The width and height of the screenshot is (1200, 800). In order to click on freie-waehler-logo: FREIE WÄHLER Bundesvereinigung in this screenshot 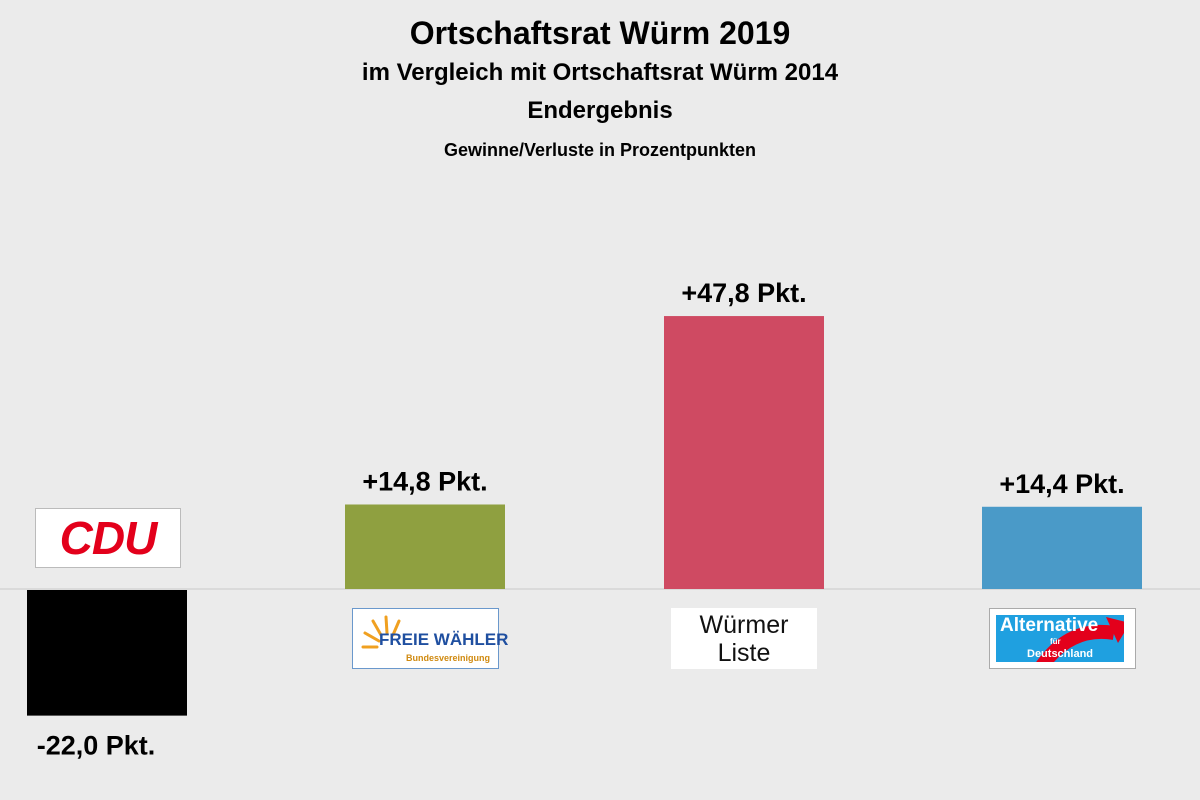, I will do `click(430, 638)`.